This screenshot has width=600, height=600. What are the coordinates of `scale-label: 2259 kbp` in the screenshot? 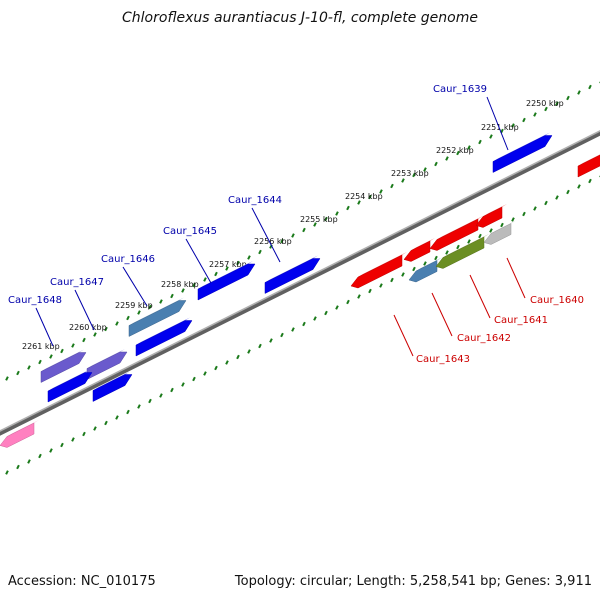 It's located at (134, 305).